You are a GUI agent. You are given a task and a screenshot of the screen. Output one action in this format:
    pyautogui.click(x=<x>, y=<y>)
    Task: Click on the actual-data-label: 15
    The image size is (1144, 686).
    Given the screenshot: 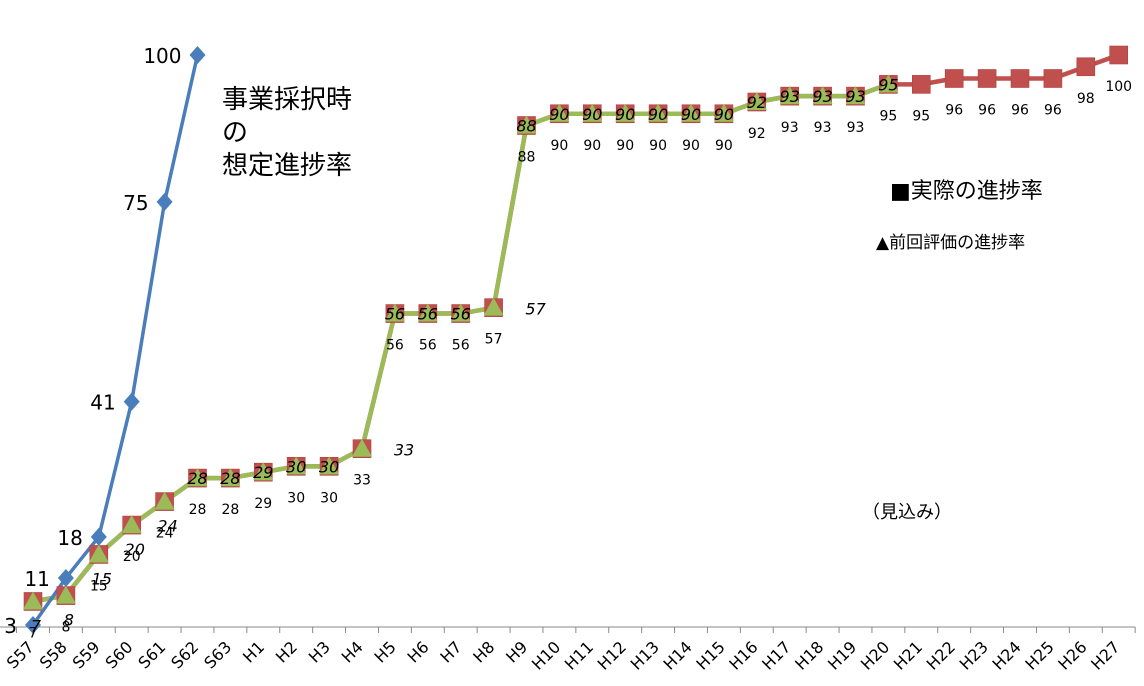 What is the action you would take?
    pyautogui.click(x=99, y=586)
    